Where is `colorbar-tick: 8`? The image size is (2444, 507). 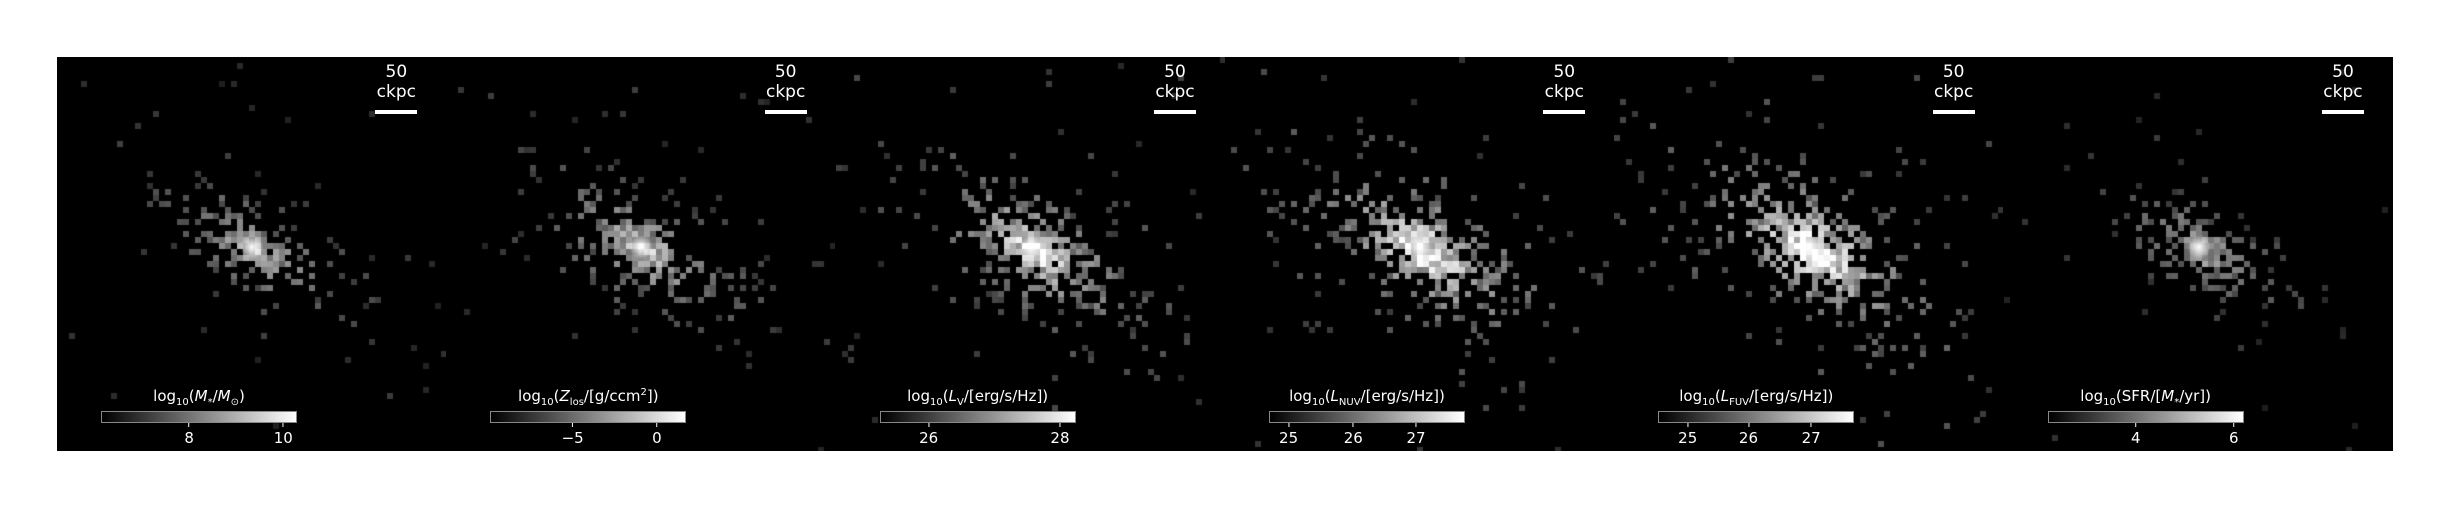
colorbar-tick: 8 is located at coordinates (189, 435).